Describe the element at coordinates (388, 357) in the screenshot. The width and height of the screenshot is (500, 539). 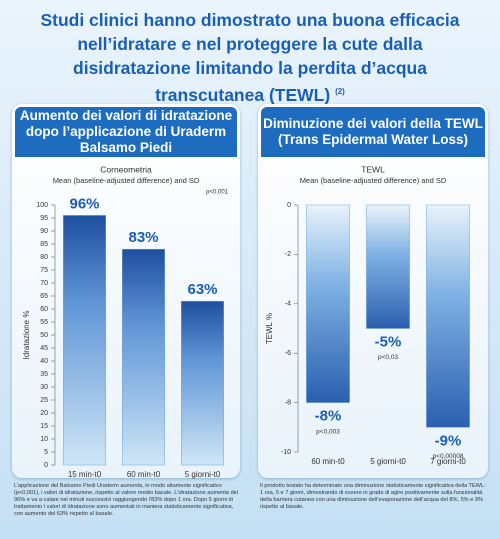
I see `p-value: p<0,03` at that location.